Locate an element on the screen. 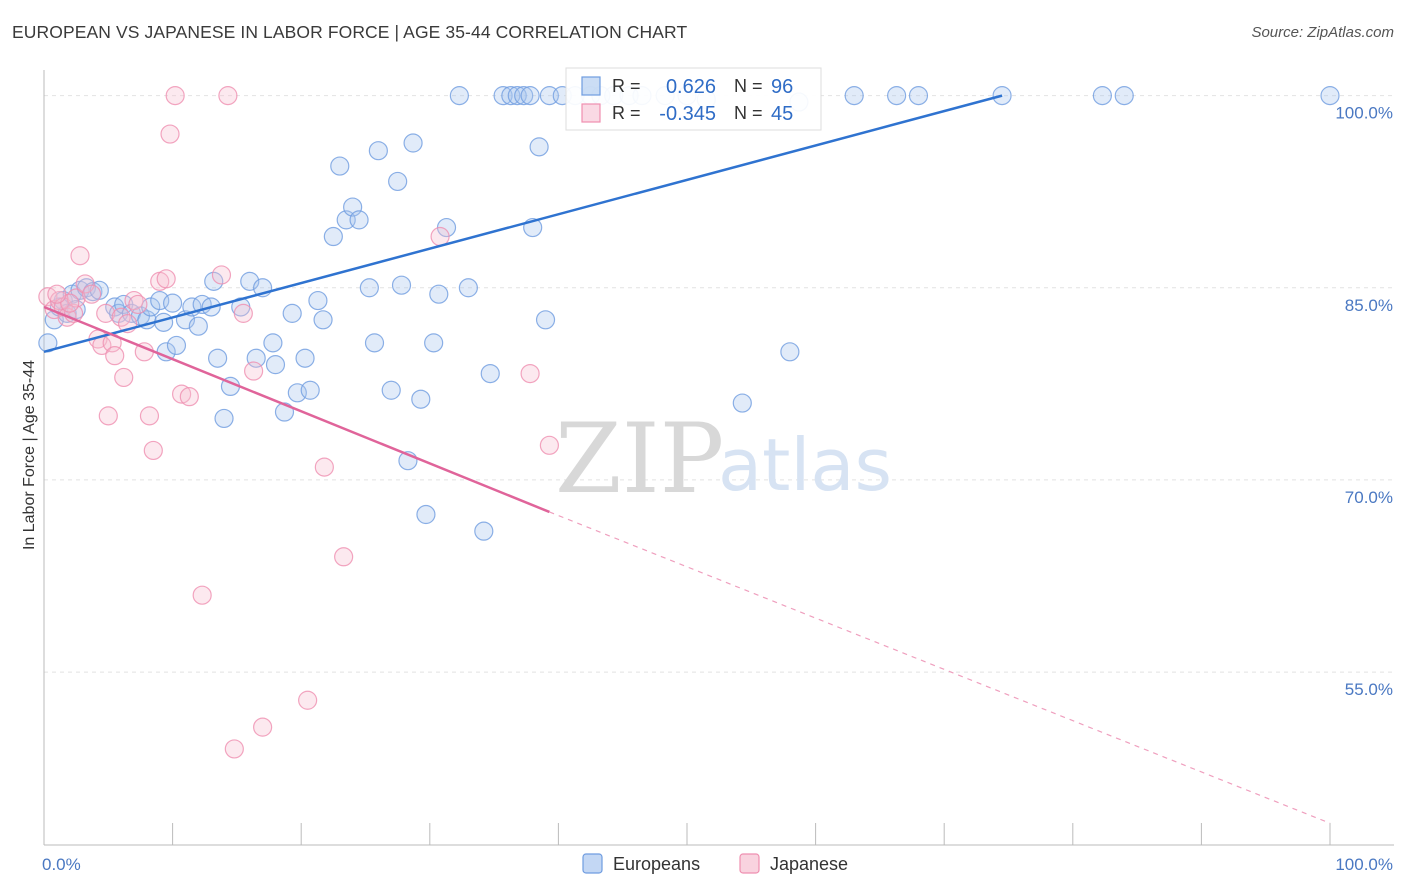  y-tick-label: 70.0% is located at coordinates (1369, 497).